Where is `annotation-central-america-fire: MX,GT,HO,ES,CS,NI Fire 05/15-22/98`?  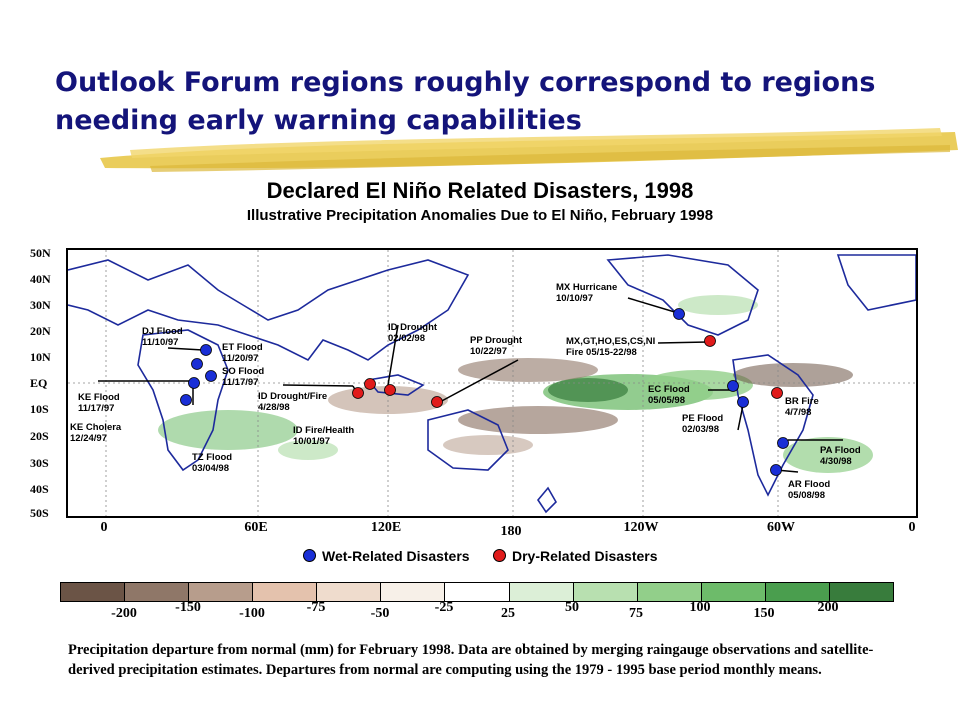
annotation-central-america-fire: MX,GT,HO,ES,CS,NI Fire 05/15-22/98 is located at coordinates (611, 347).